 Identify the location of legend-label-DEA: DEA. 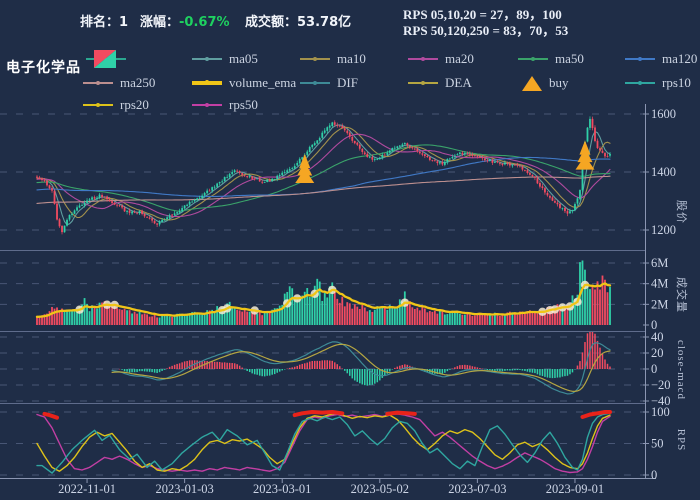
(458, 82).